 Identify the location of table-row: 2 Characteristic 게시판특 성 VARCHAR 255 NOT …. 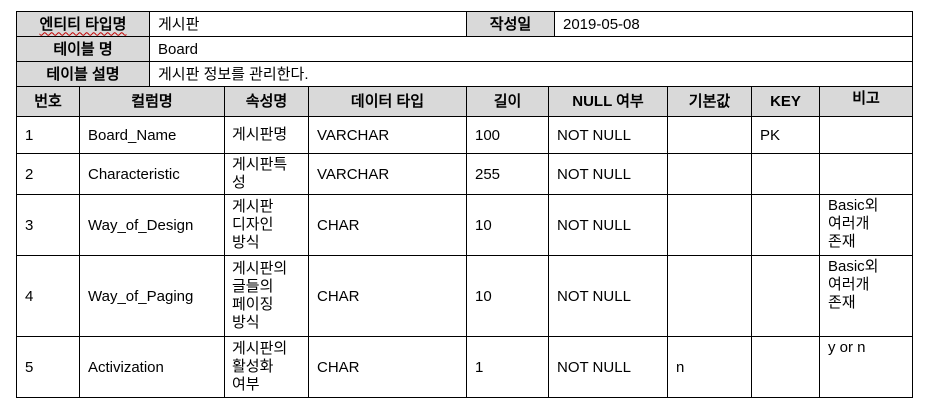
(464, 174).